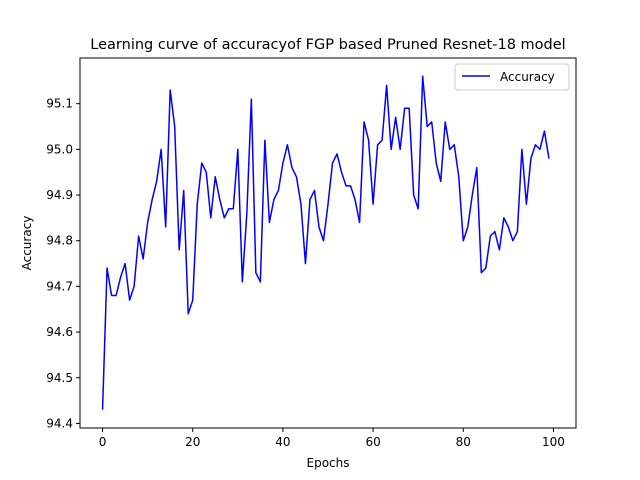 The image size is (640, 480). Describe the element at coordinates (59, 104) in the screenshot. I see `y-tick-label: 95.1` at that location.